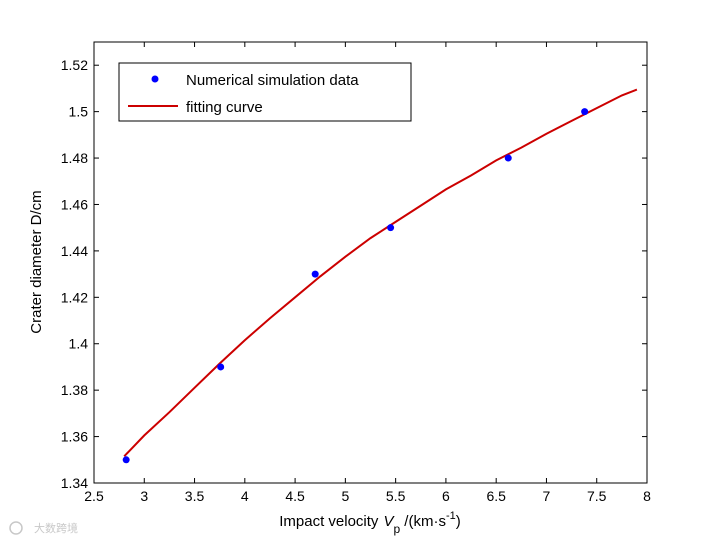 The width and height of the screenshot is (716, 543). What do you see at coordinates (597, 496) in the screenshot?
I see `x-tick-label: 7.5` at bounding box center [597, 496].